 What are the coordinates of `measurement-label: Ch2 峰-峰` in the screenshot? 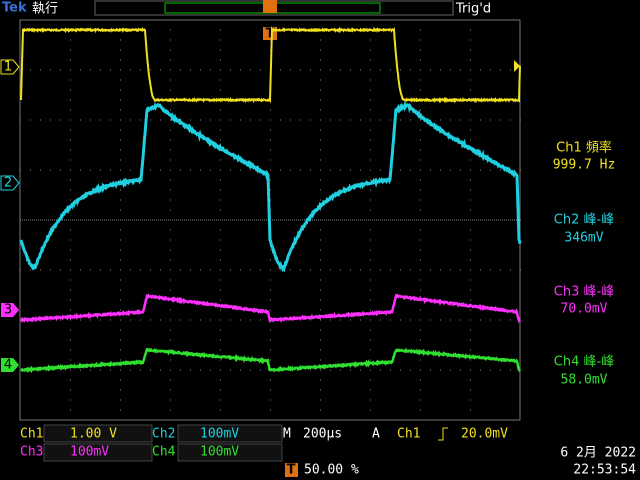 It's located at (584, 220).